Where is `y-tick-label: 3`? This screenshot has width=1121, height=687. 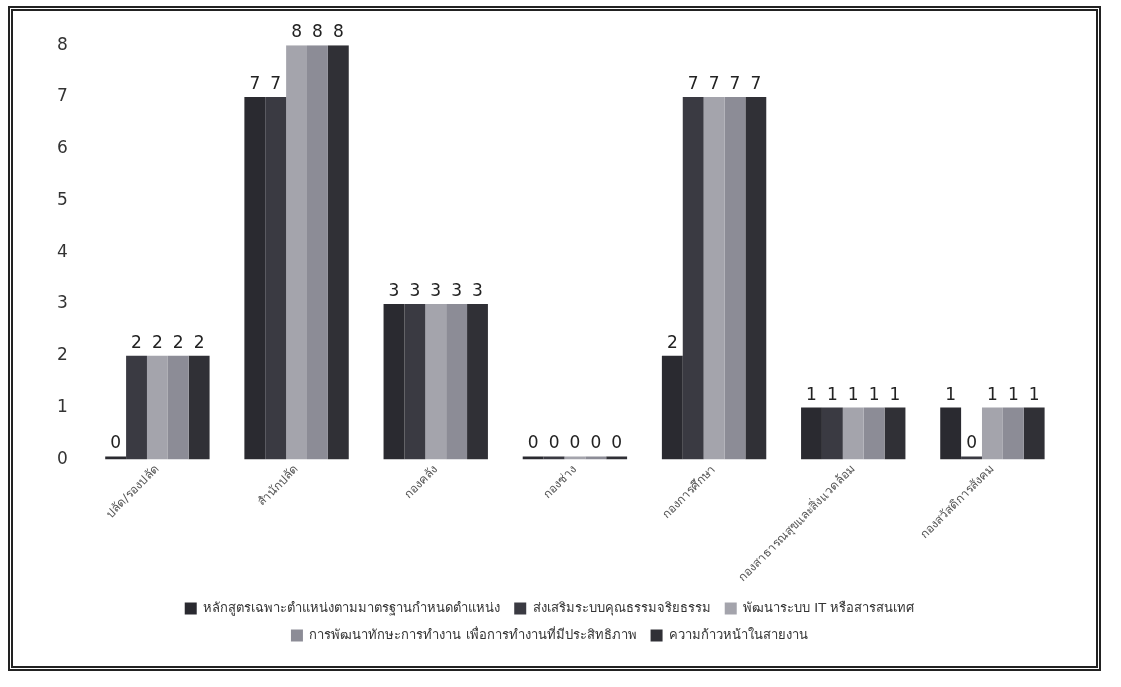
y-tick-label: 3 is located at coordinates (62, 302).